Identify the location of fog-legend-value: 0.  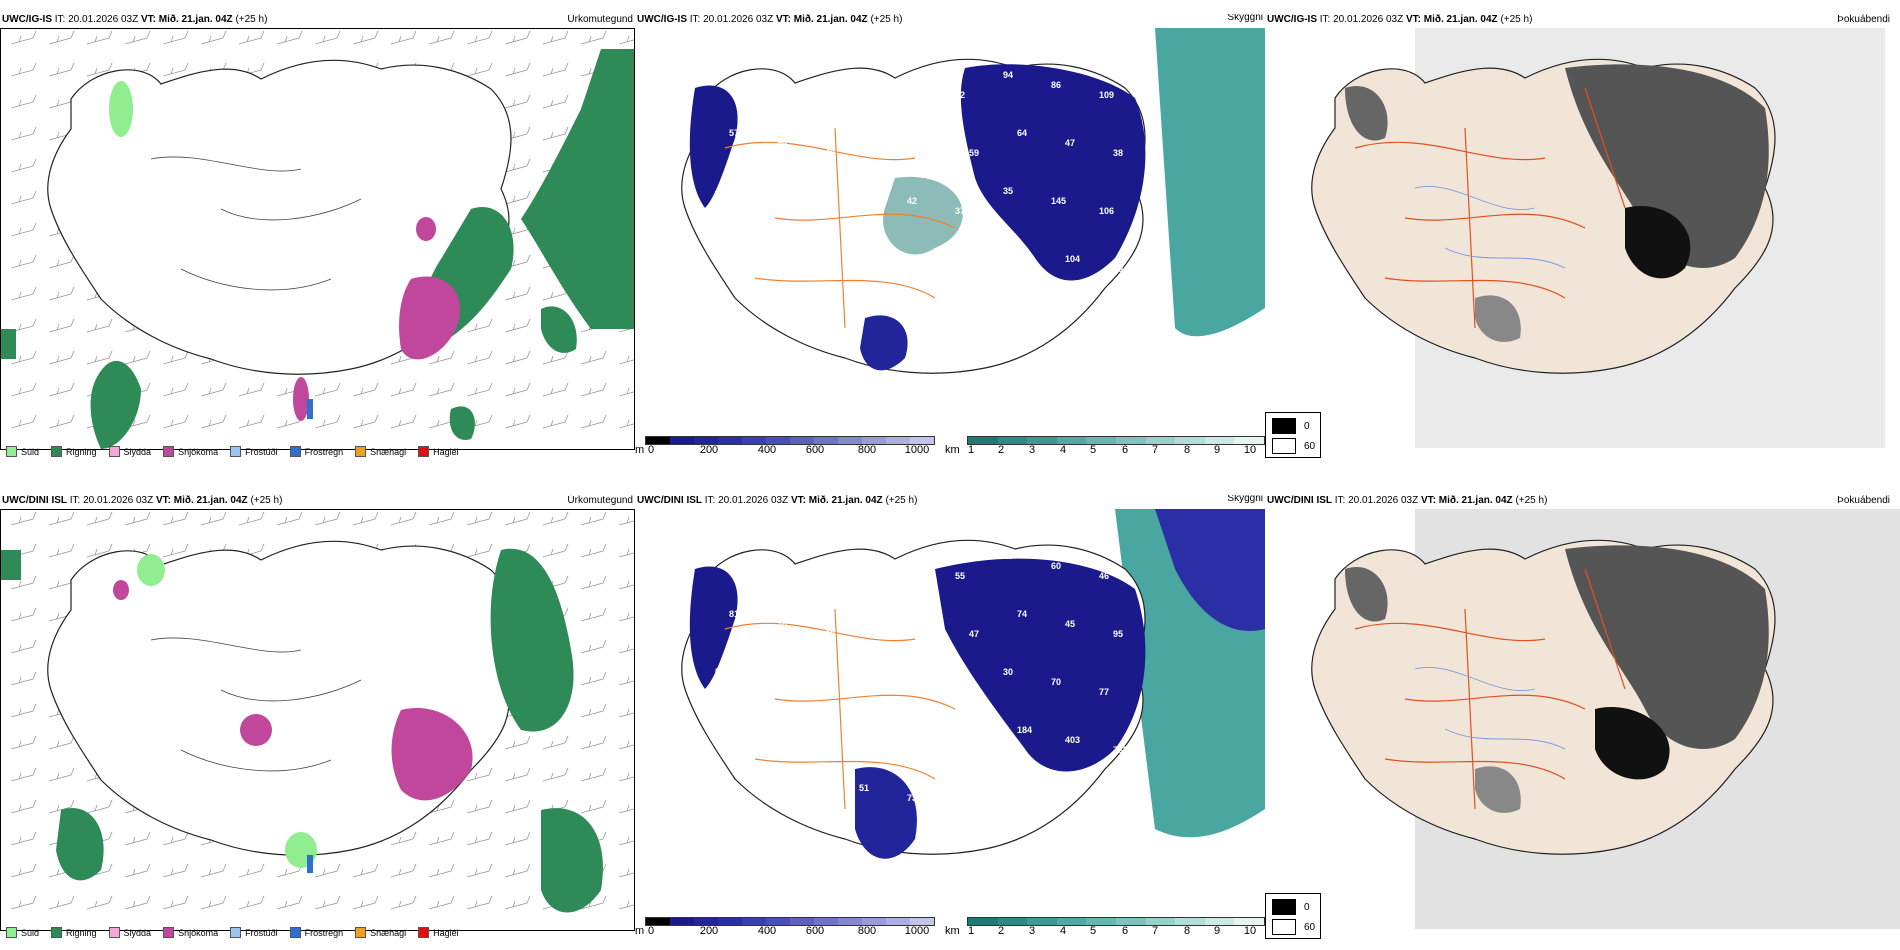
(1307, 907).